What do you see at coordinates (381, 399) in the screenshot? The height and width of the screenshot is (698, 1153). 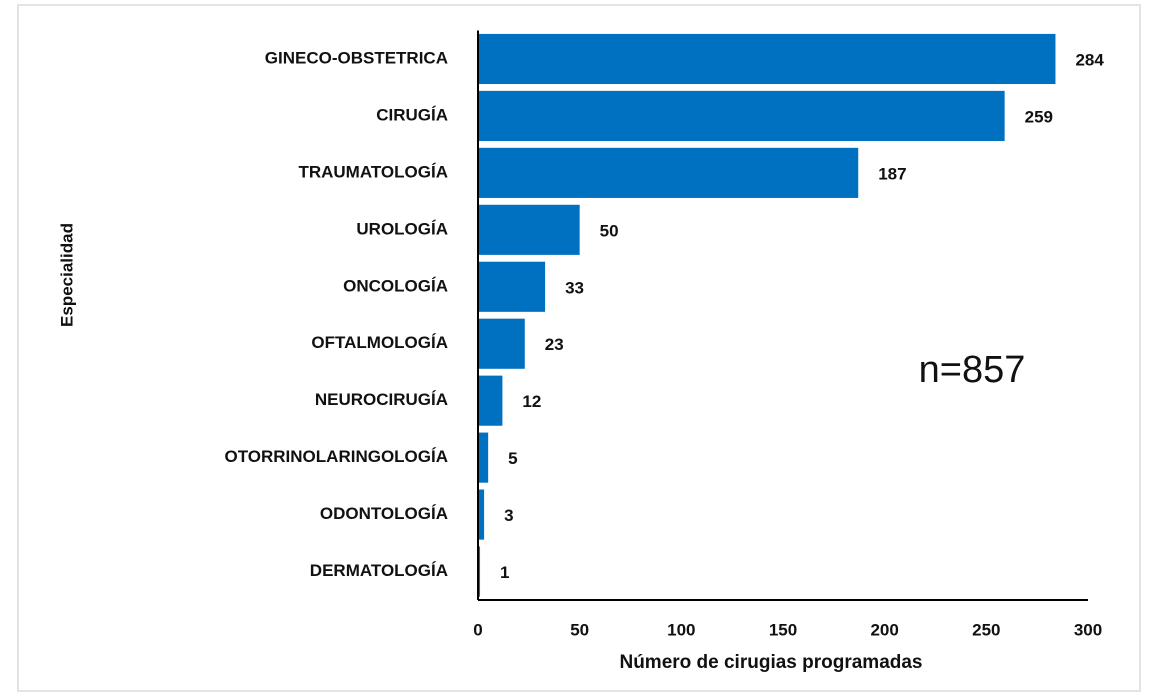 I see `y-tick-label: NEUROCIRUGÍA` at bounding box center [381, 399].